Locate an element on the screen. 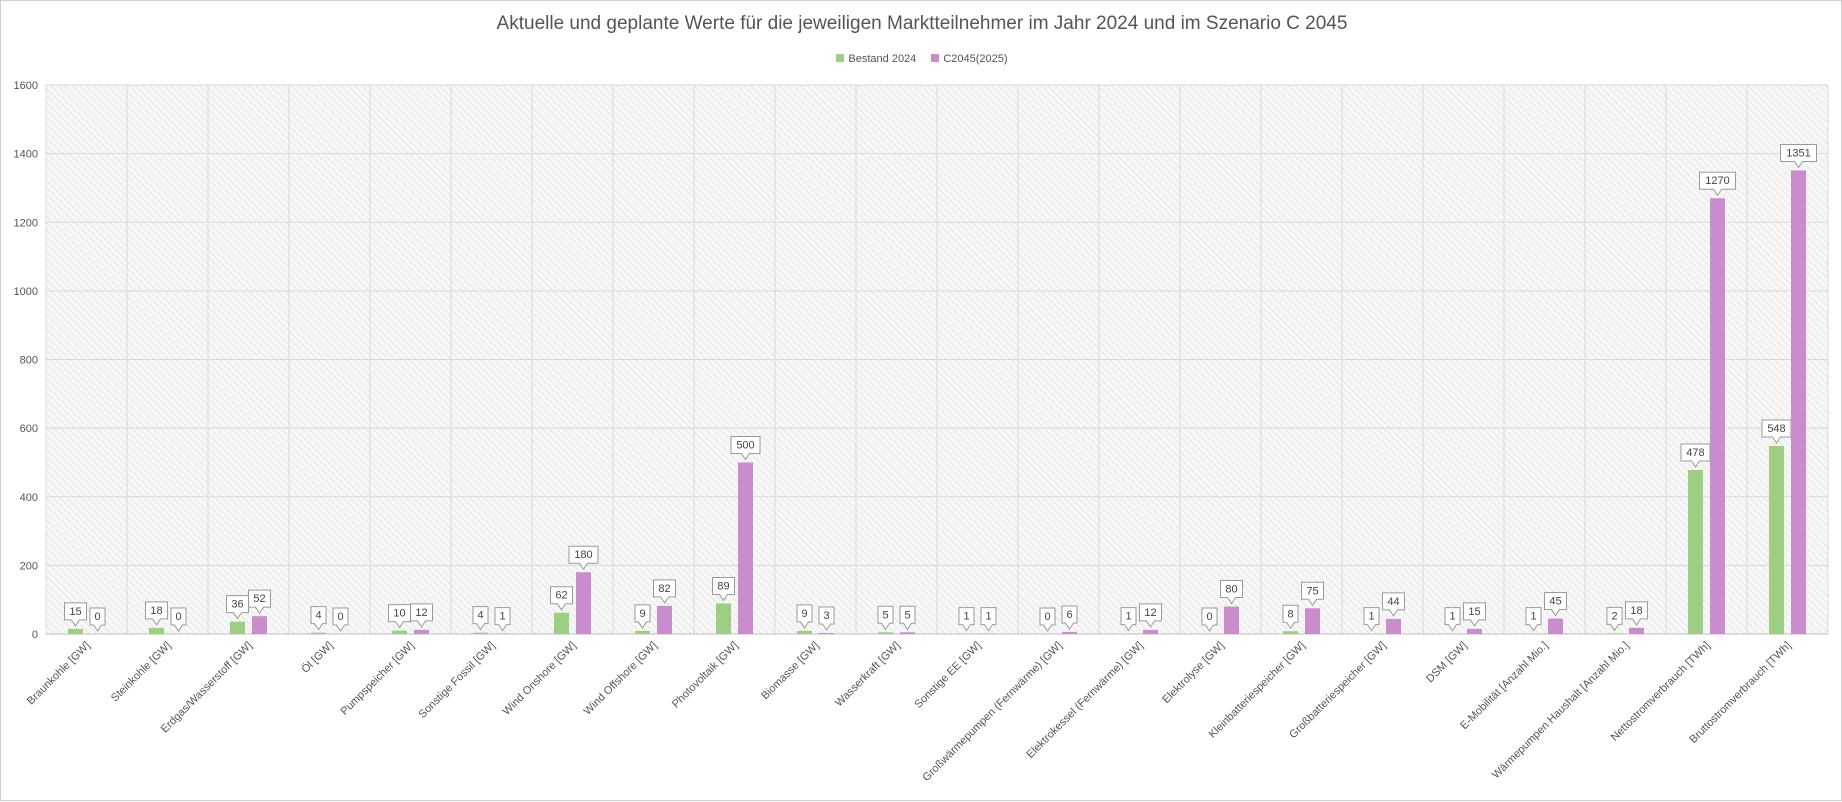 The image size is (1842, 802). data-label: 52 is located at coordinates (259, 599).